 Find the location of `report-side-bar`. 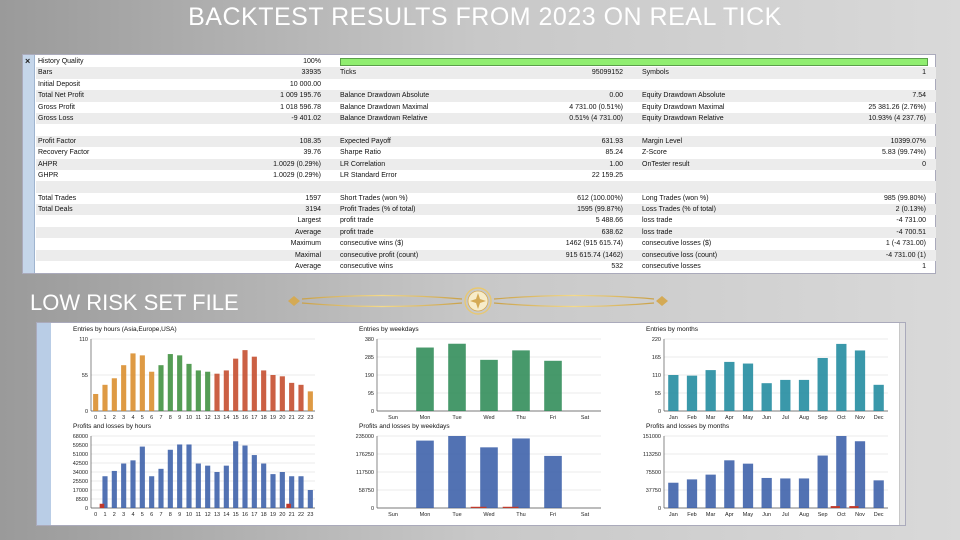

report-side-bar is located at coordinates (29, 164).